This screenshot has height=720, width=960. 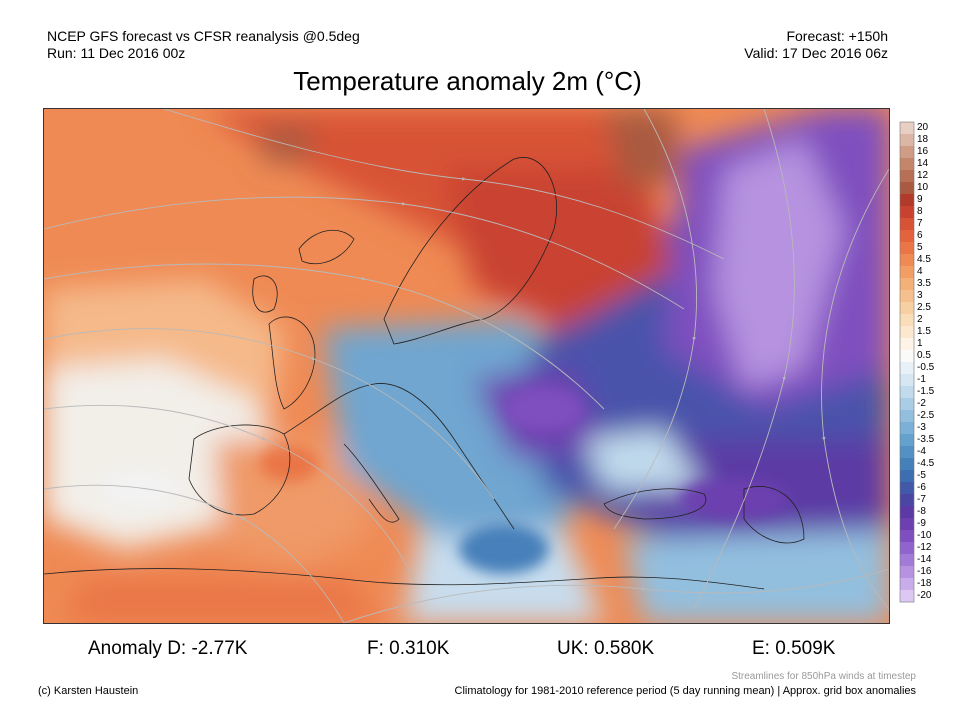 I want to click on colorbar-label: 16, so click(x=923, y=151).